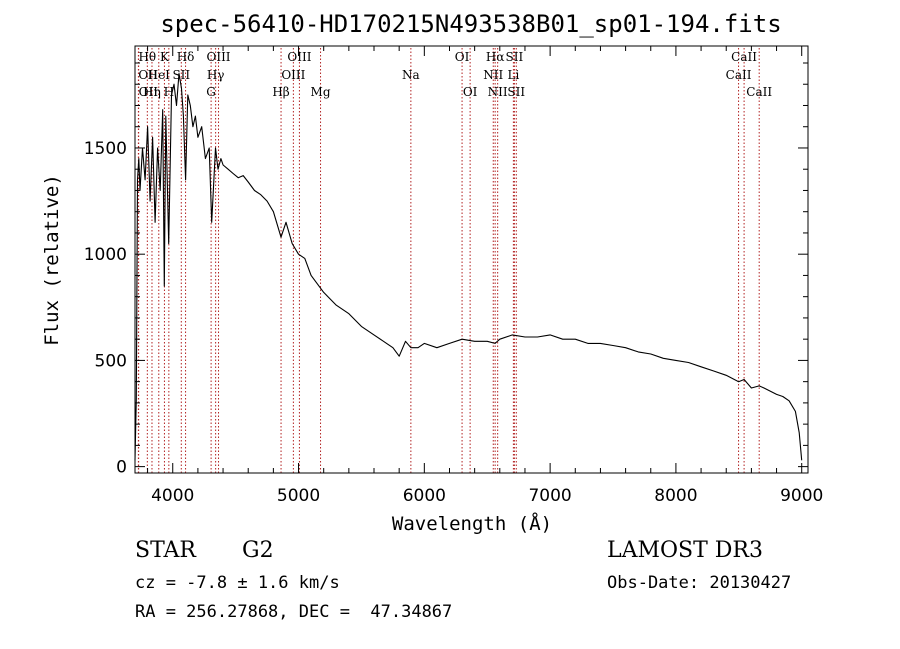  What do you see at coordinates (513, 75) in the screenshot?
I see `line-label-li: Li` at bounding box center [513, 75].